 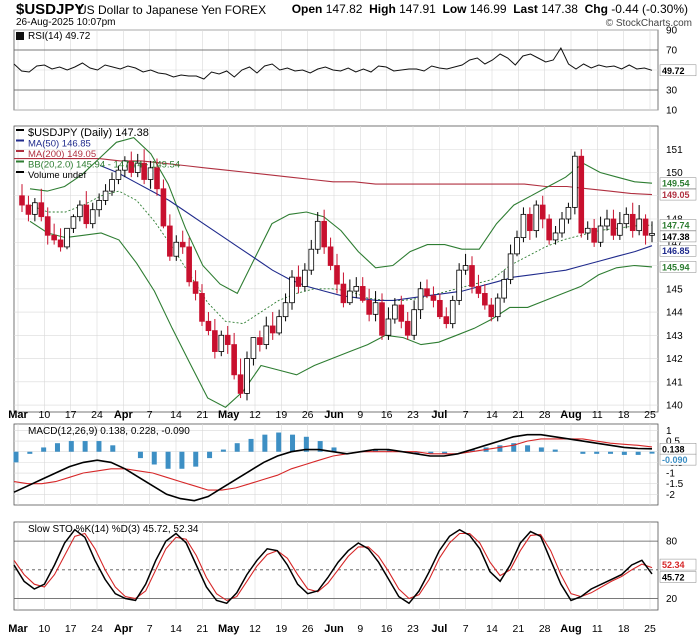 What do you see at coordinates (648, 23) in the screenshot?
I see `stockcharts-credit: © StockCharts.com` at bounding box center [648, 23].